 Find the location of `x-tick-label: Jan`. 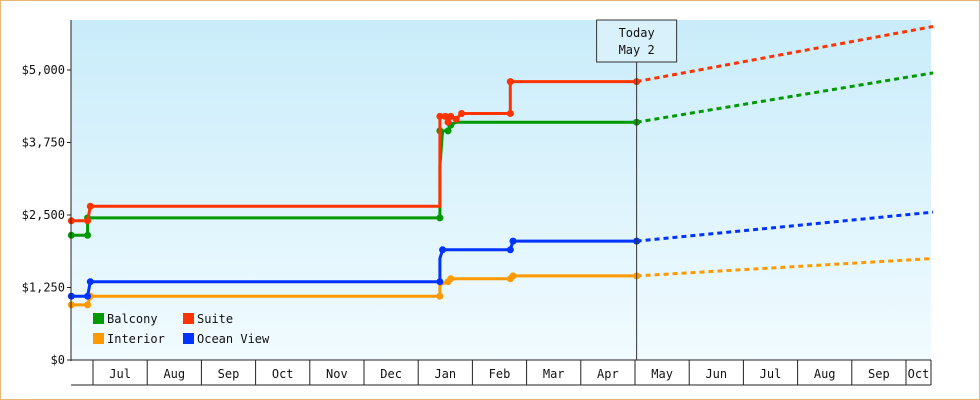

x-tick-label: Jan is located at coordinates (445, 374).